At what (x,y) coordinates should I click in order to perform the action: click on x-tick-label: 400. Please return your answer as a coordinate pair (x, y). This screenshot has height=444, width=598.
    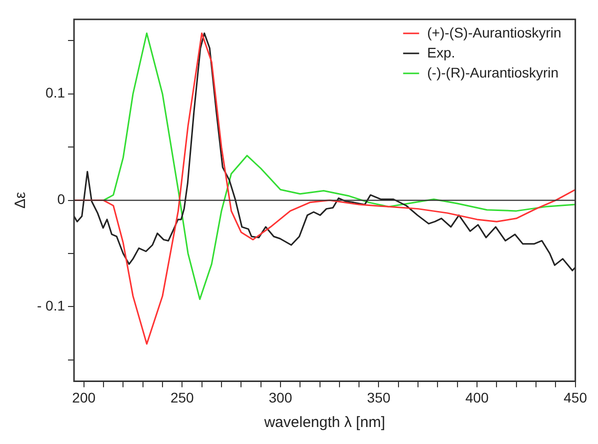
    Looking at the image, I should click on (477, 397).